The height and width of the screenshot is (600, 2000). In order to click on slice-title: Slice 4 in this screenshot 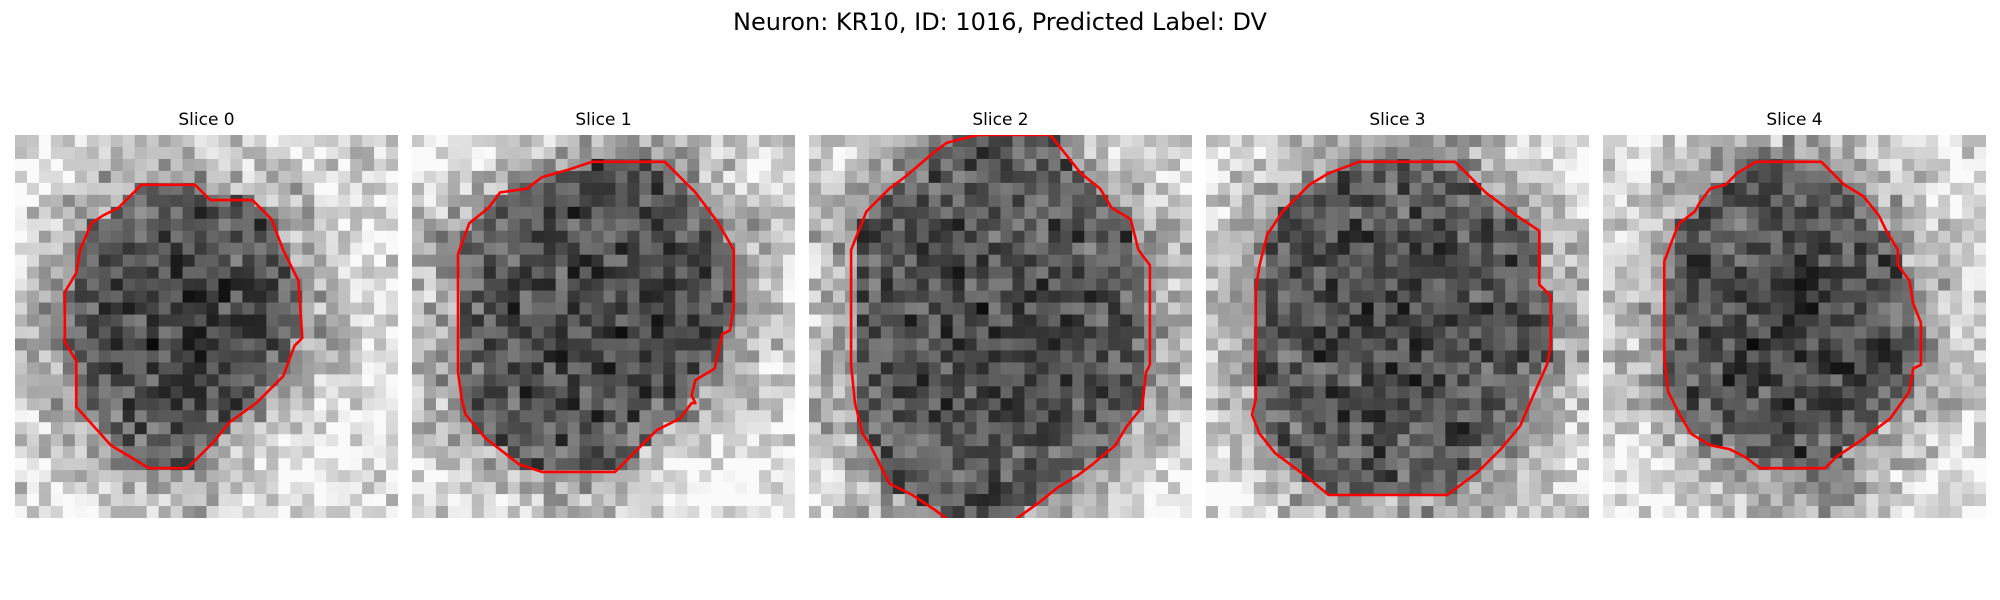, I will do `click(1794, 120)`.